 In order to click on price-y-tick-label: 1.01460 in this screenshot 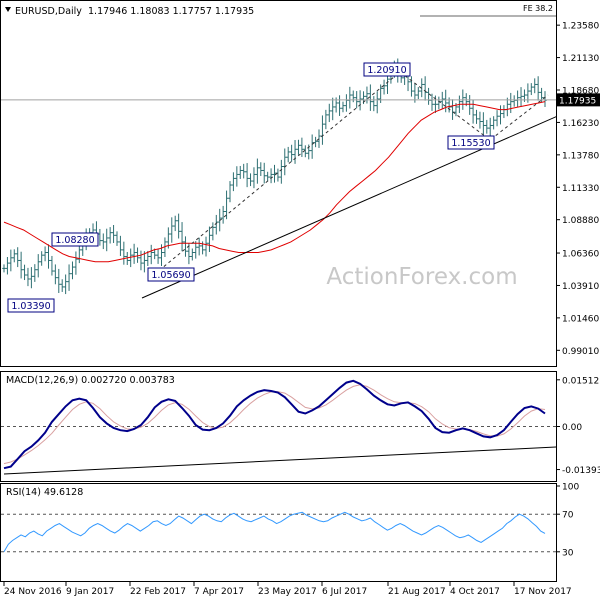, I will do `click(580, 319)`.